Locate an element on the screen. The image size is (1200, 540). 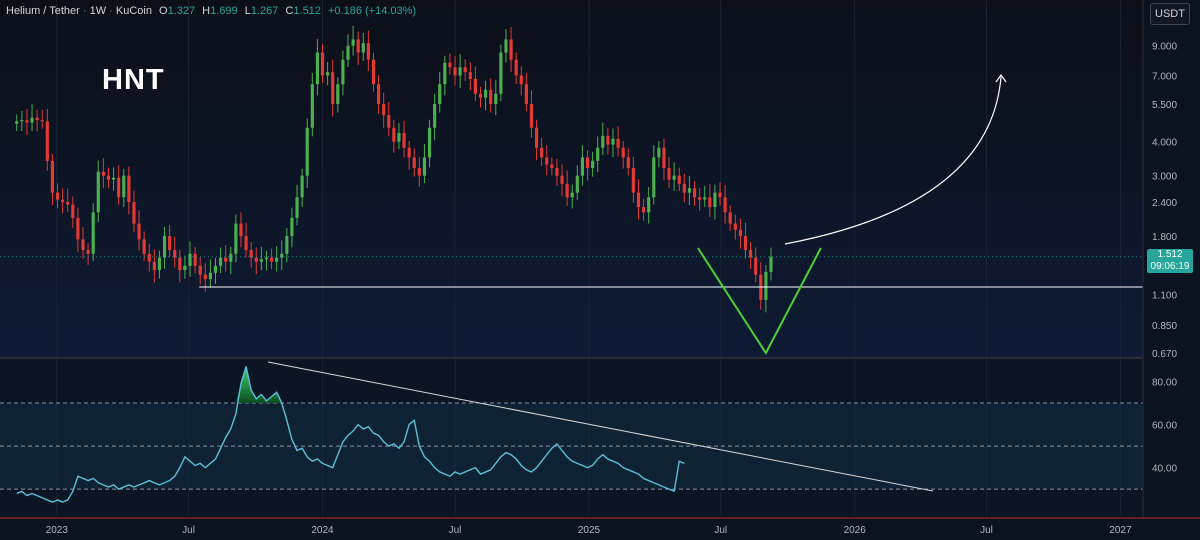
annotation-title: HNT is located at coordinates (133, 80).